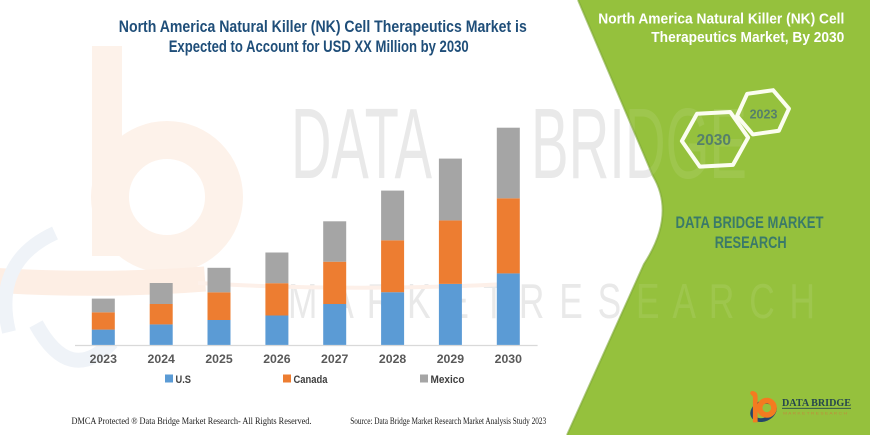  I want to click on svg-text: Canada, so click(311, 380).